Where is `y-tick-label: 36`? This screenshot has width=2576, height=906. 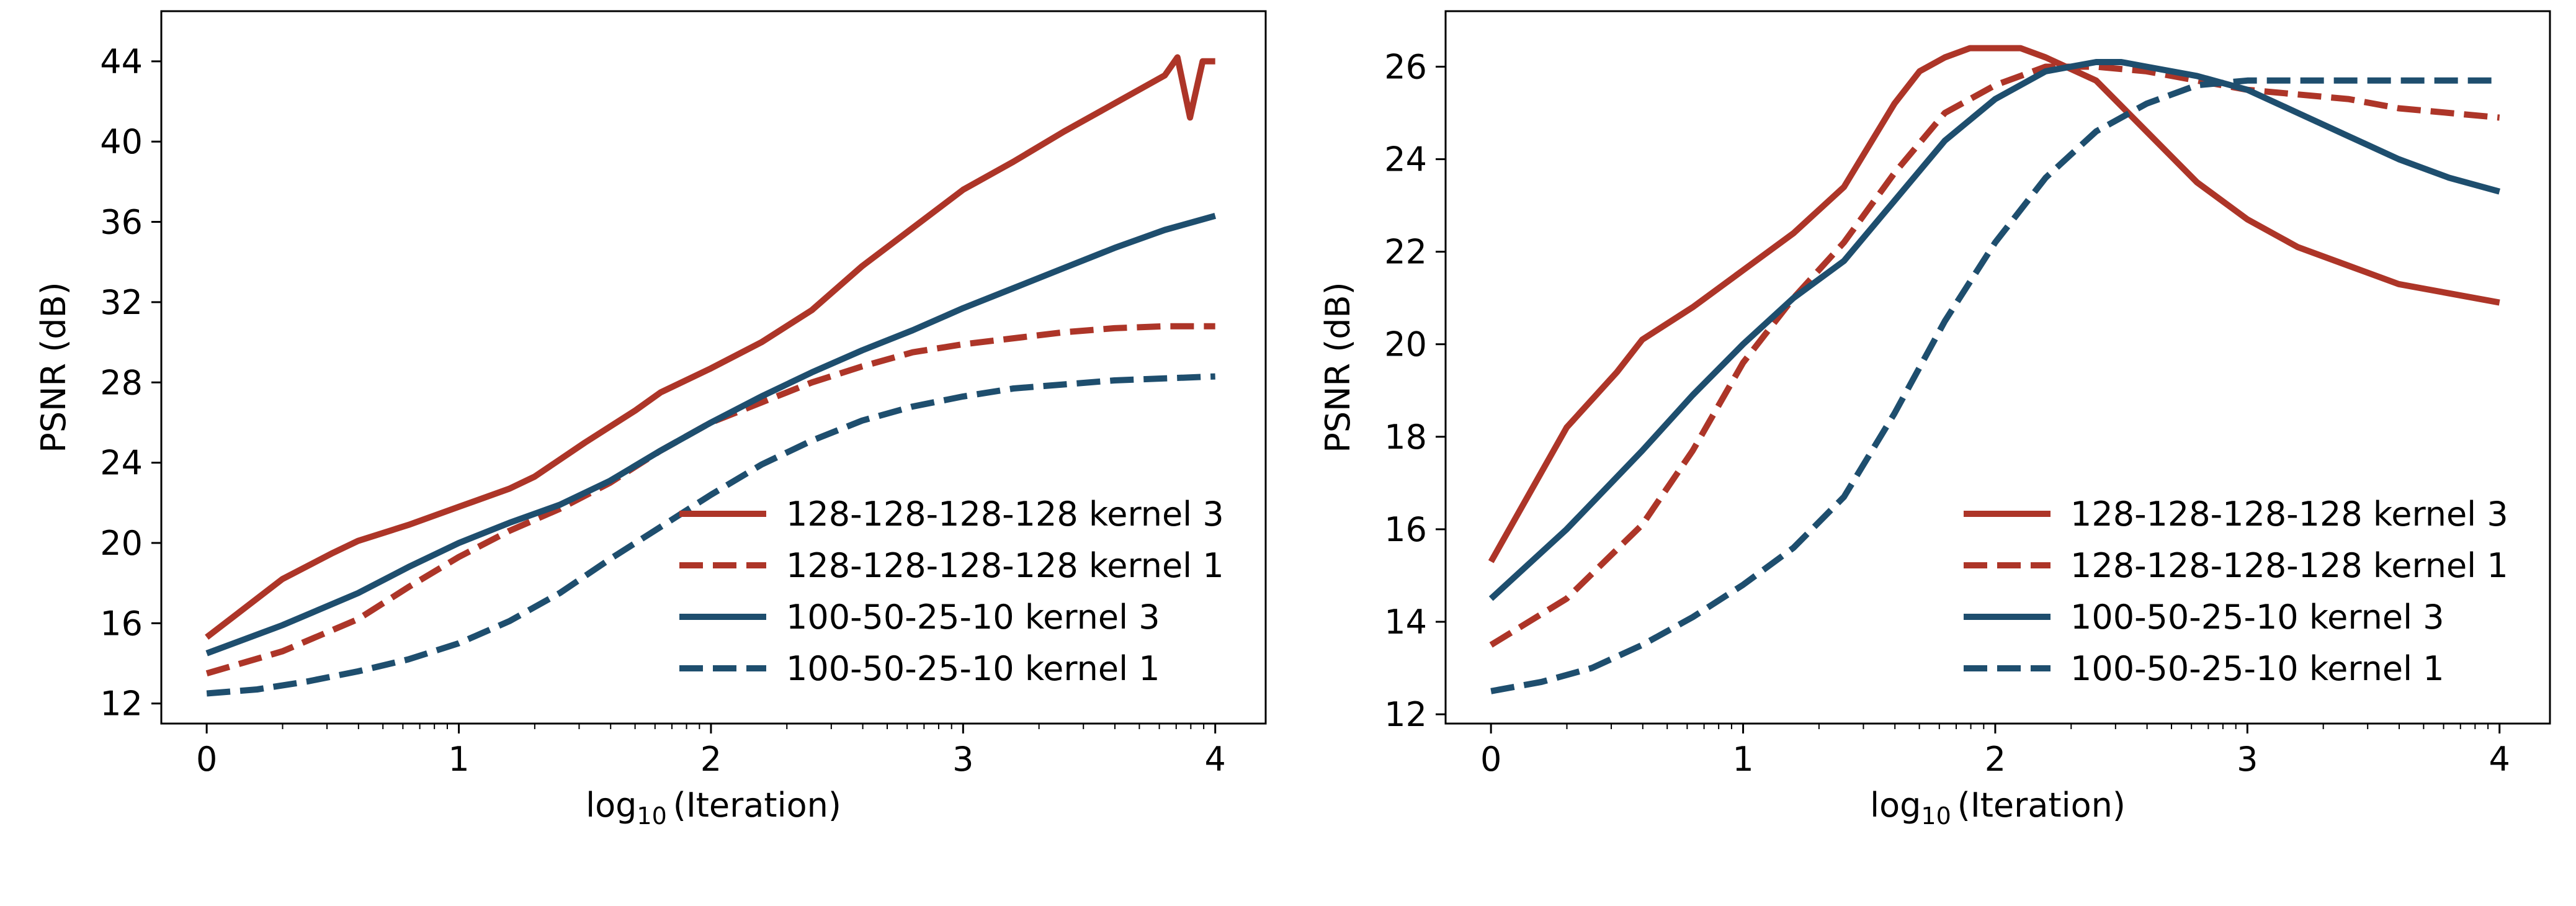
y-tick-label: 36 is located at coordinates (121, 222).